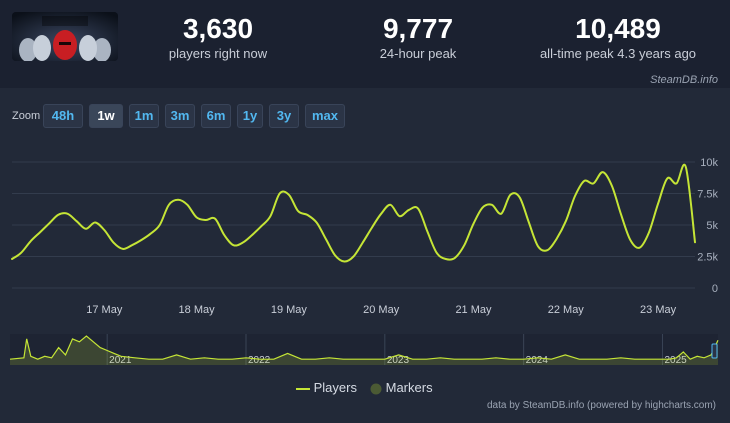 The height and width of the screenshot is (423, 730). I want to click on zoom-button-1w: 1w, so click(106, 116).